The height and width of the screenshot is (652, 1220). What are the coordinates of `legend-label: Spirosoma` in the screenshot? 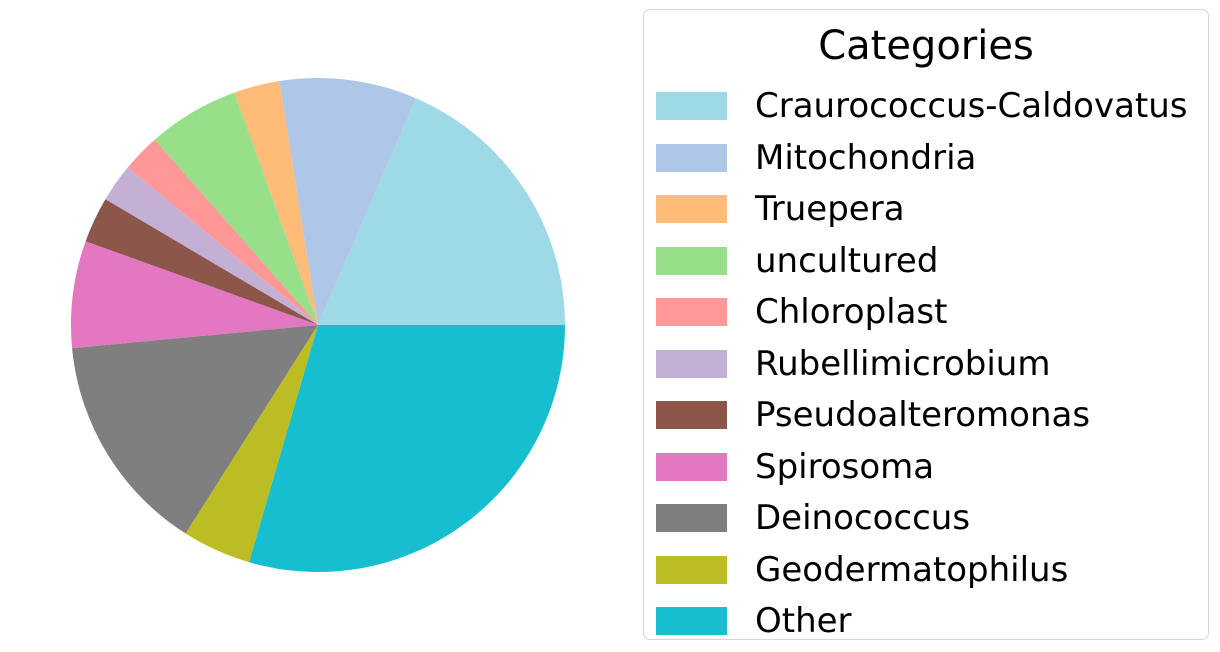 It's located at (845, 466).